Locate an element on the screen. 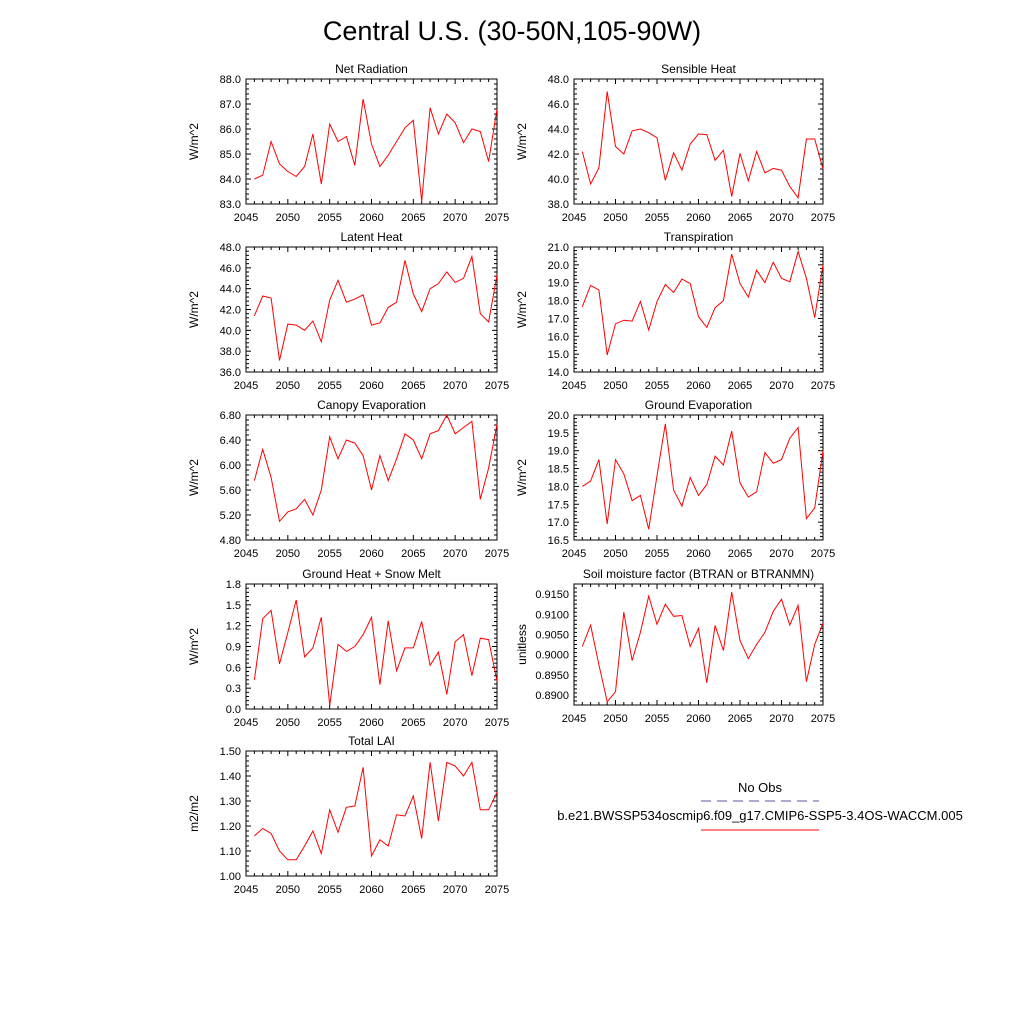 This screenshot has height=1024, width=1024. y-tick-label: 16.5 is located at coordinates (558, 541).